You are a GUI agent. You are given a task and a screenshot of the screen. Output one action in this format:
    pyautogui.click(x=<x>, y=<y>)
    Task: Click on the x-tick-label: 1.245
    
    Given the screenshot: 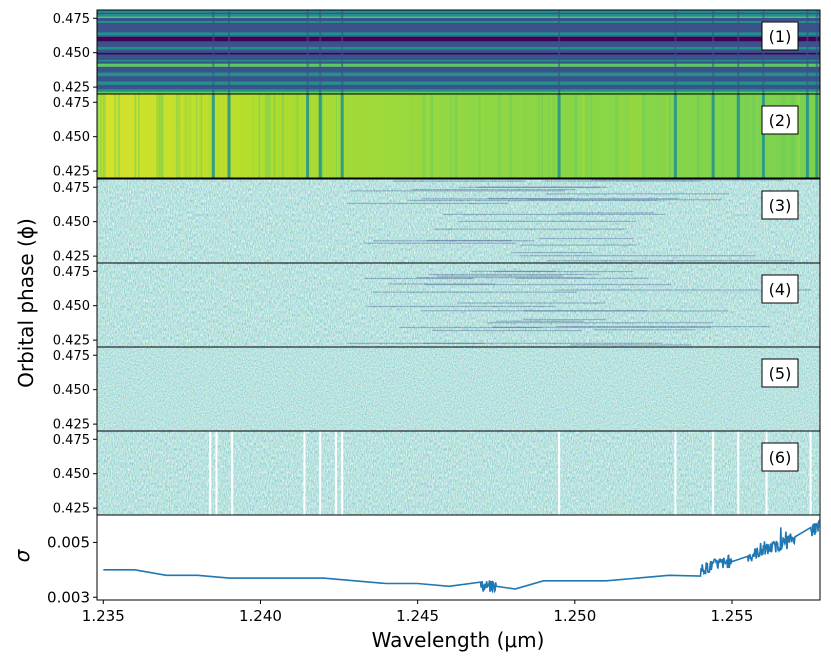 What is the action you would take?
    pyautogui.click(x=417, y=616)
    